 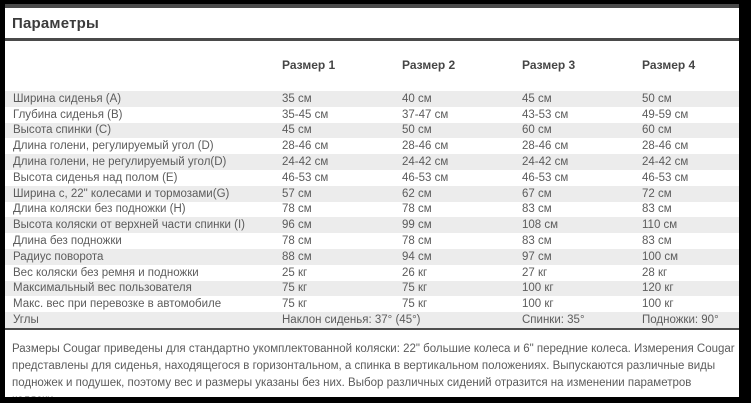 What do you see at coordinates (295, 272) in the screenshot?
I see `row-value: 25 кг` at bounding box center [295, 272].